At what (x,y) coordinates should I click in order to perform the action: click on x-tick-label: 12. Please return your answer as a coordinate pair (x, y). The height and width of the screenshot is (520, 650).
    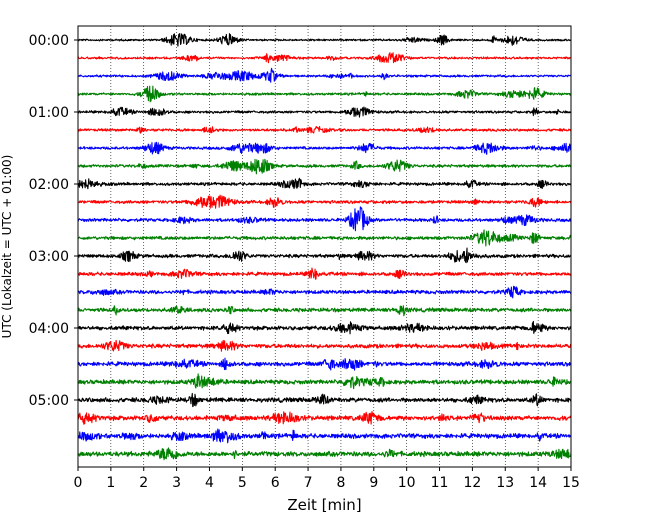
    Looking at the image, I should click on (472, 483).